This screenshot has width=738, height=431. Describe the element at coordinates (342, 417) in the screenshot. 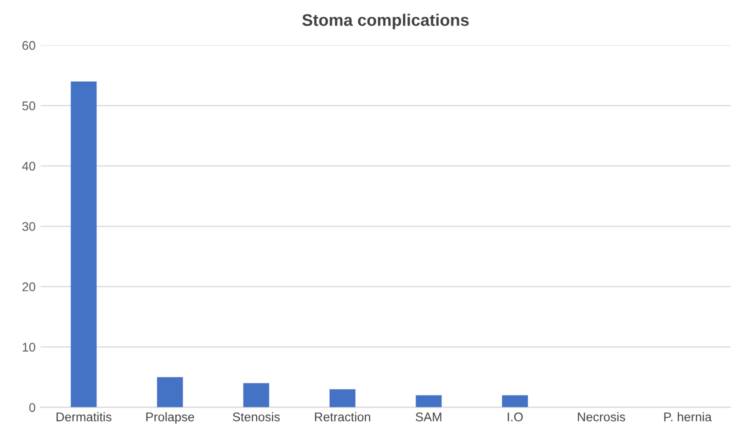

I see `x-tick-label: Retraction` at that location.